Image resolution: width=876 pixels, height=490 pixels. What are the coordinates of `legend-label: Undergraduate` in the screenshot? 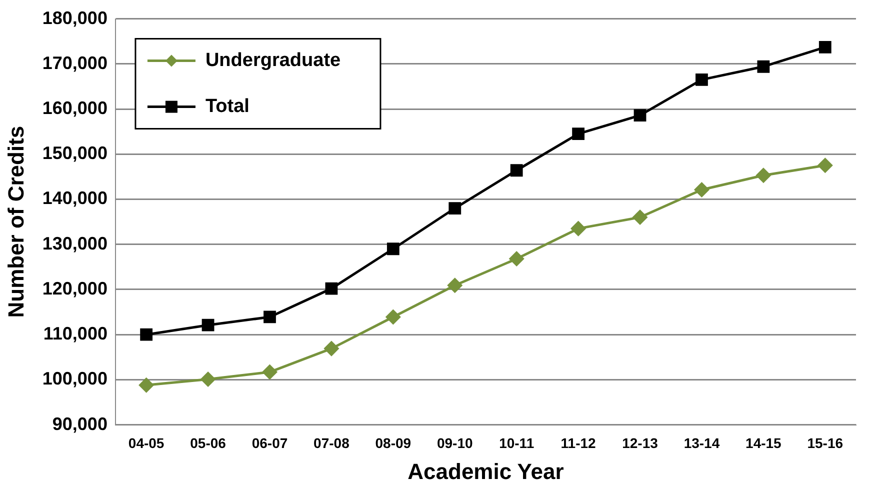 It's located at (273, 61).